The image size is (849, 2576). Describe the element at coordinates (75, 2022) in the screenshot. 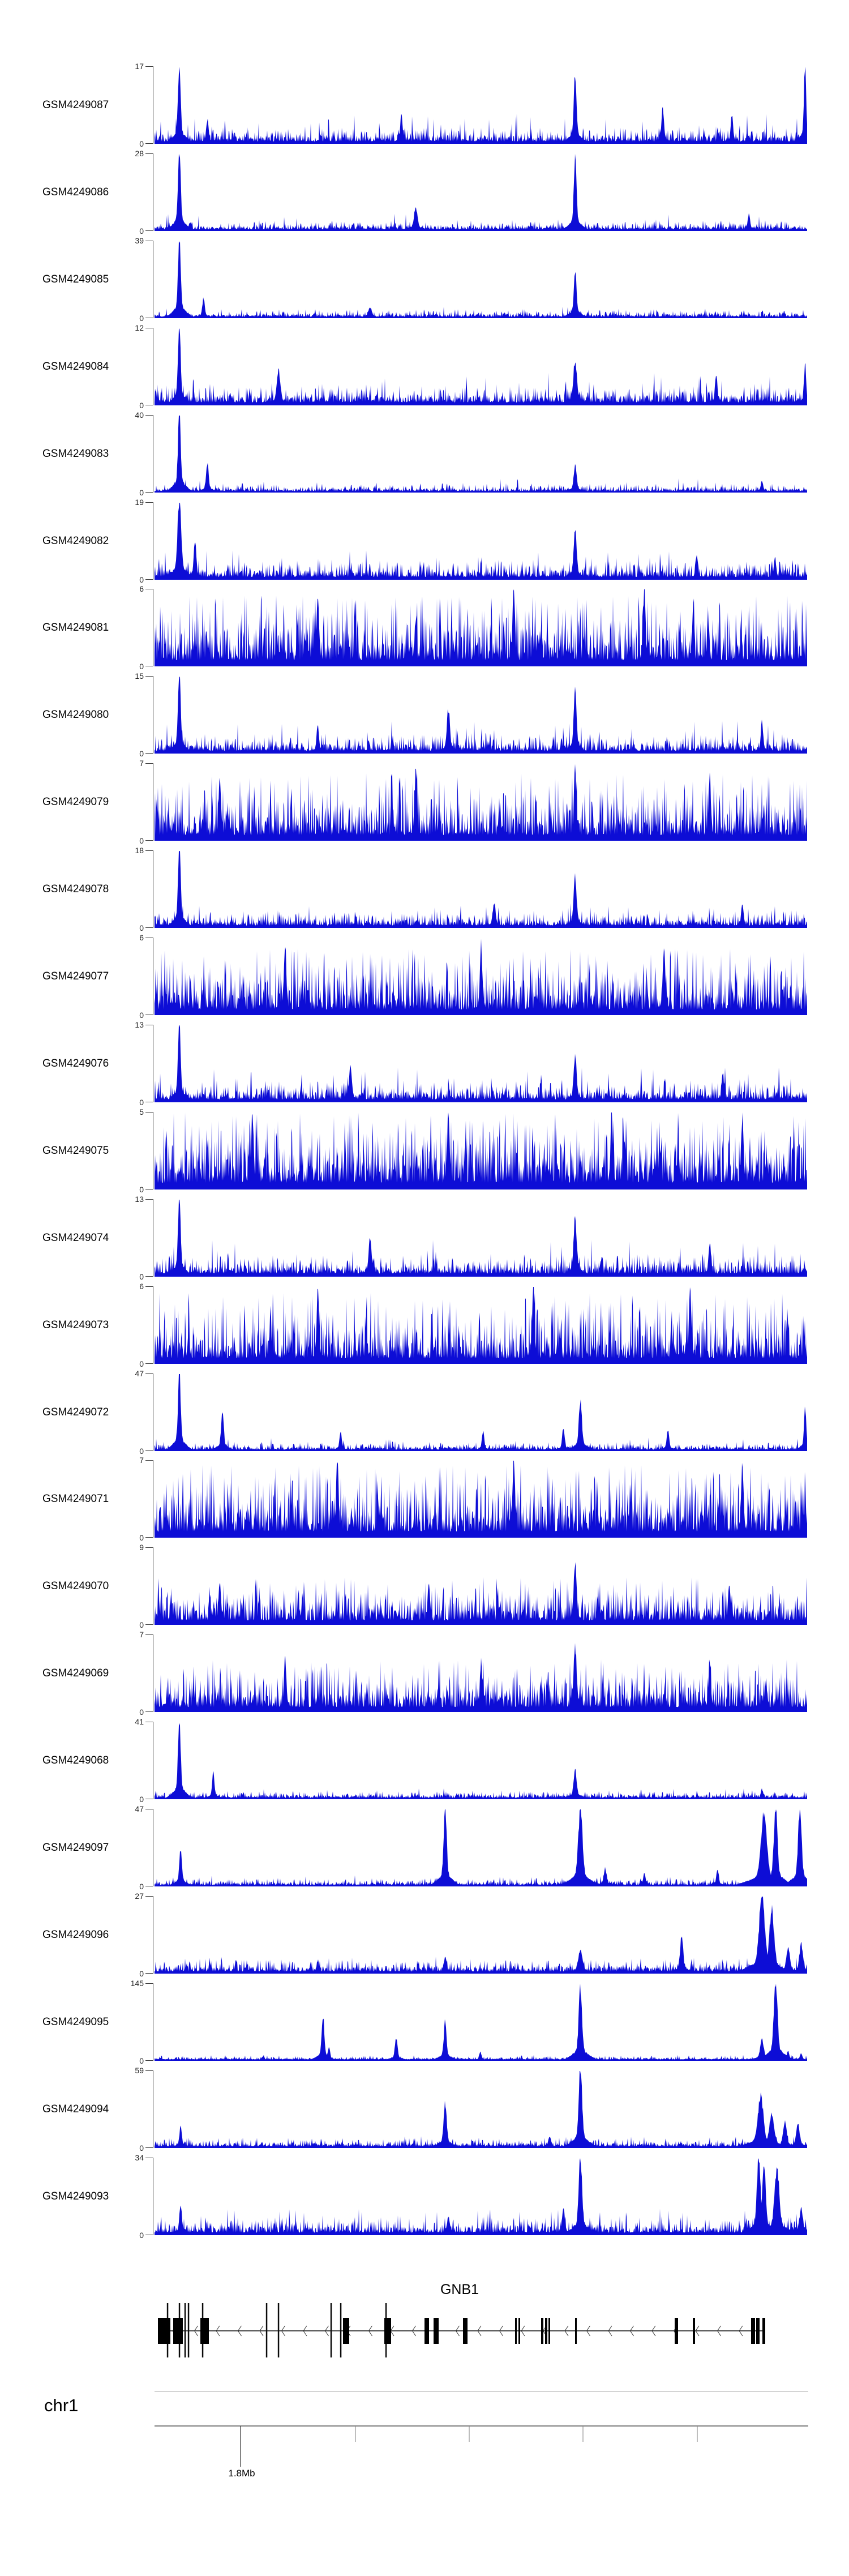

I see `track-label: GSM4249095` at that location.